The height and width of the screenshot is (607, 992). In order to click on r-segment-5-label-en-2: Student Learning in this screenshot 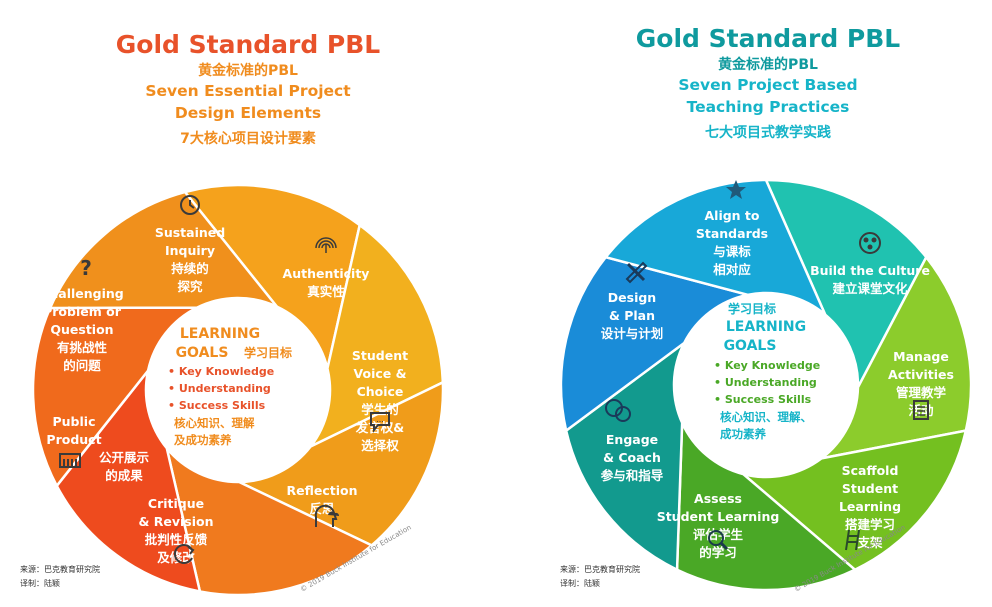, I will do `click(718, 516)`.